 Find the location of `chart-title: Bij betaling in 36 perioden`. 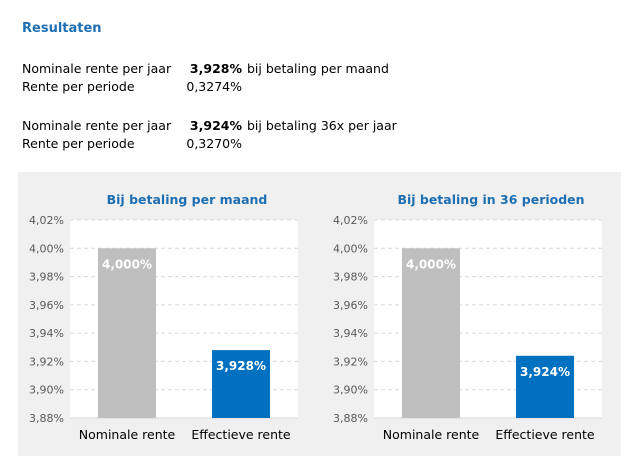

chart-title: Bij betaling in 36 perioden is located at coordinates (490, 199).